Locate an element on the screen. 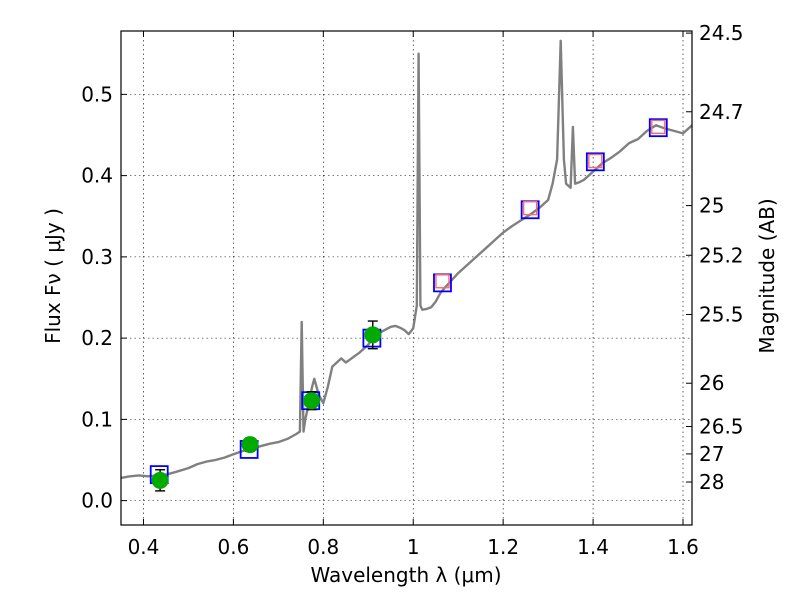 Image resolution: width=800 pixels, height=600 pixels. y-tick-label: 0.0 is located at coordinates (97, 501).